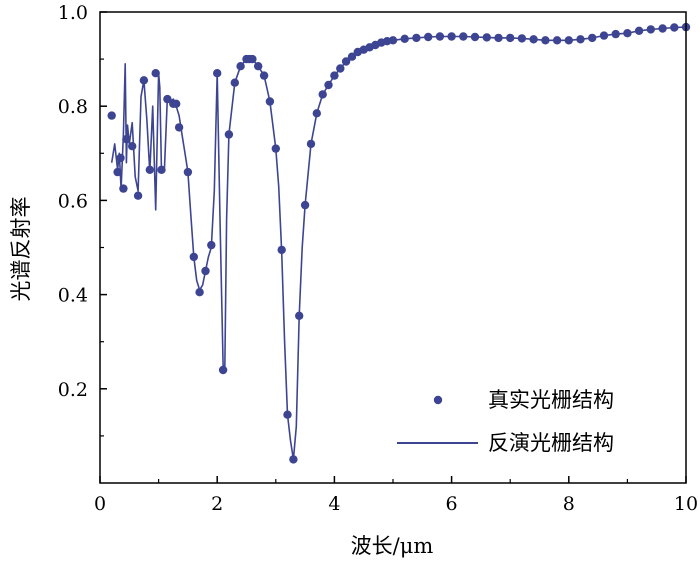 The height and width of the screenshot is (563, 700). Describe the element at coordinates (100, 504) in the screenshot. I see `x-tick-label: 0` at that location.